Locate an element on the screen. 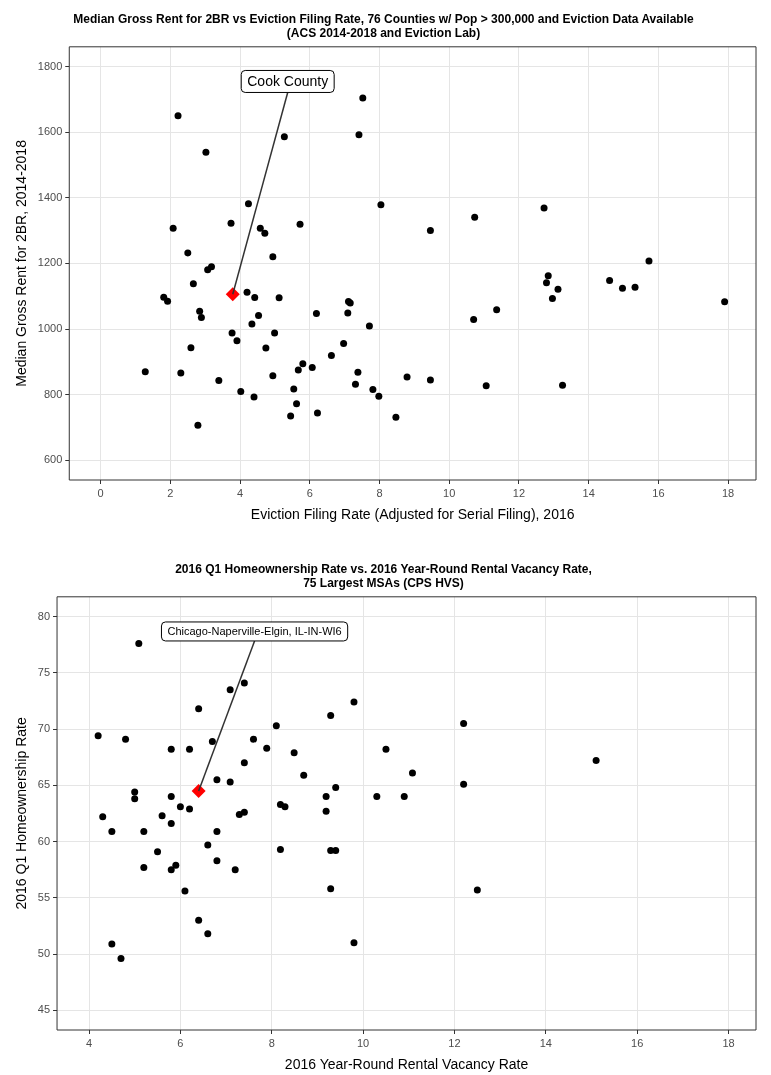  y-tick-label: 80 is located at coordinates (44, 615).